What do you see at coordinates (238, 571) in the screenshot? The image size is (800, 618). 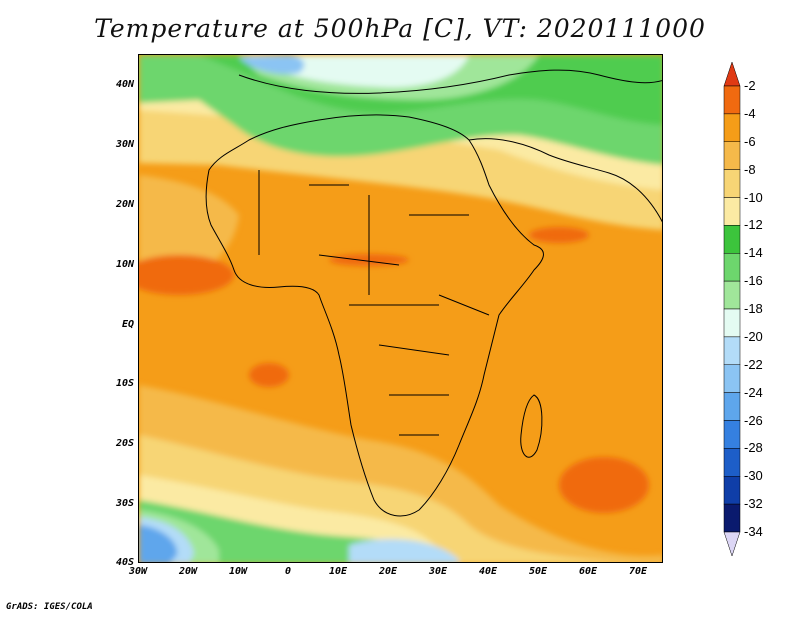 I see `lon-label: 10W` at bounding box center [238, 571].